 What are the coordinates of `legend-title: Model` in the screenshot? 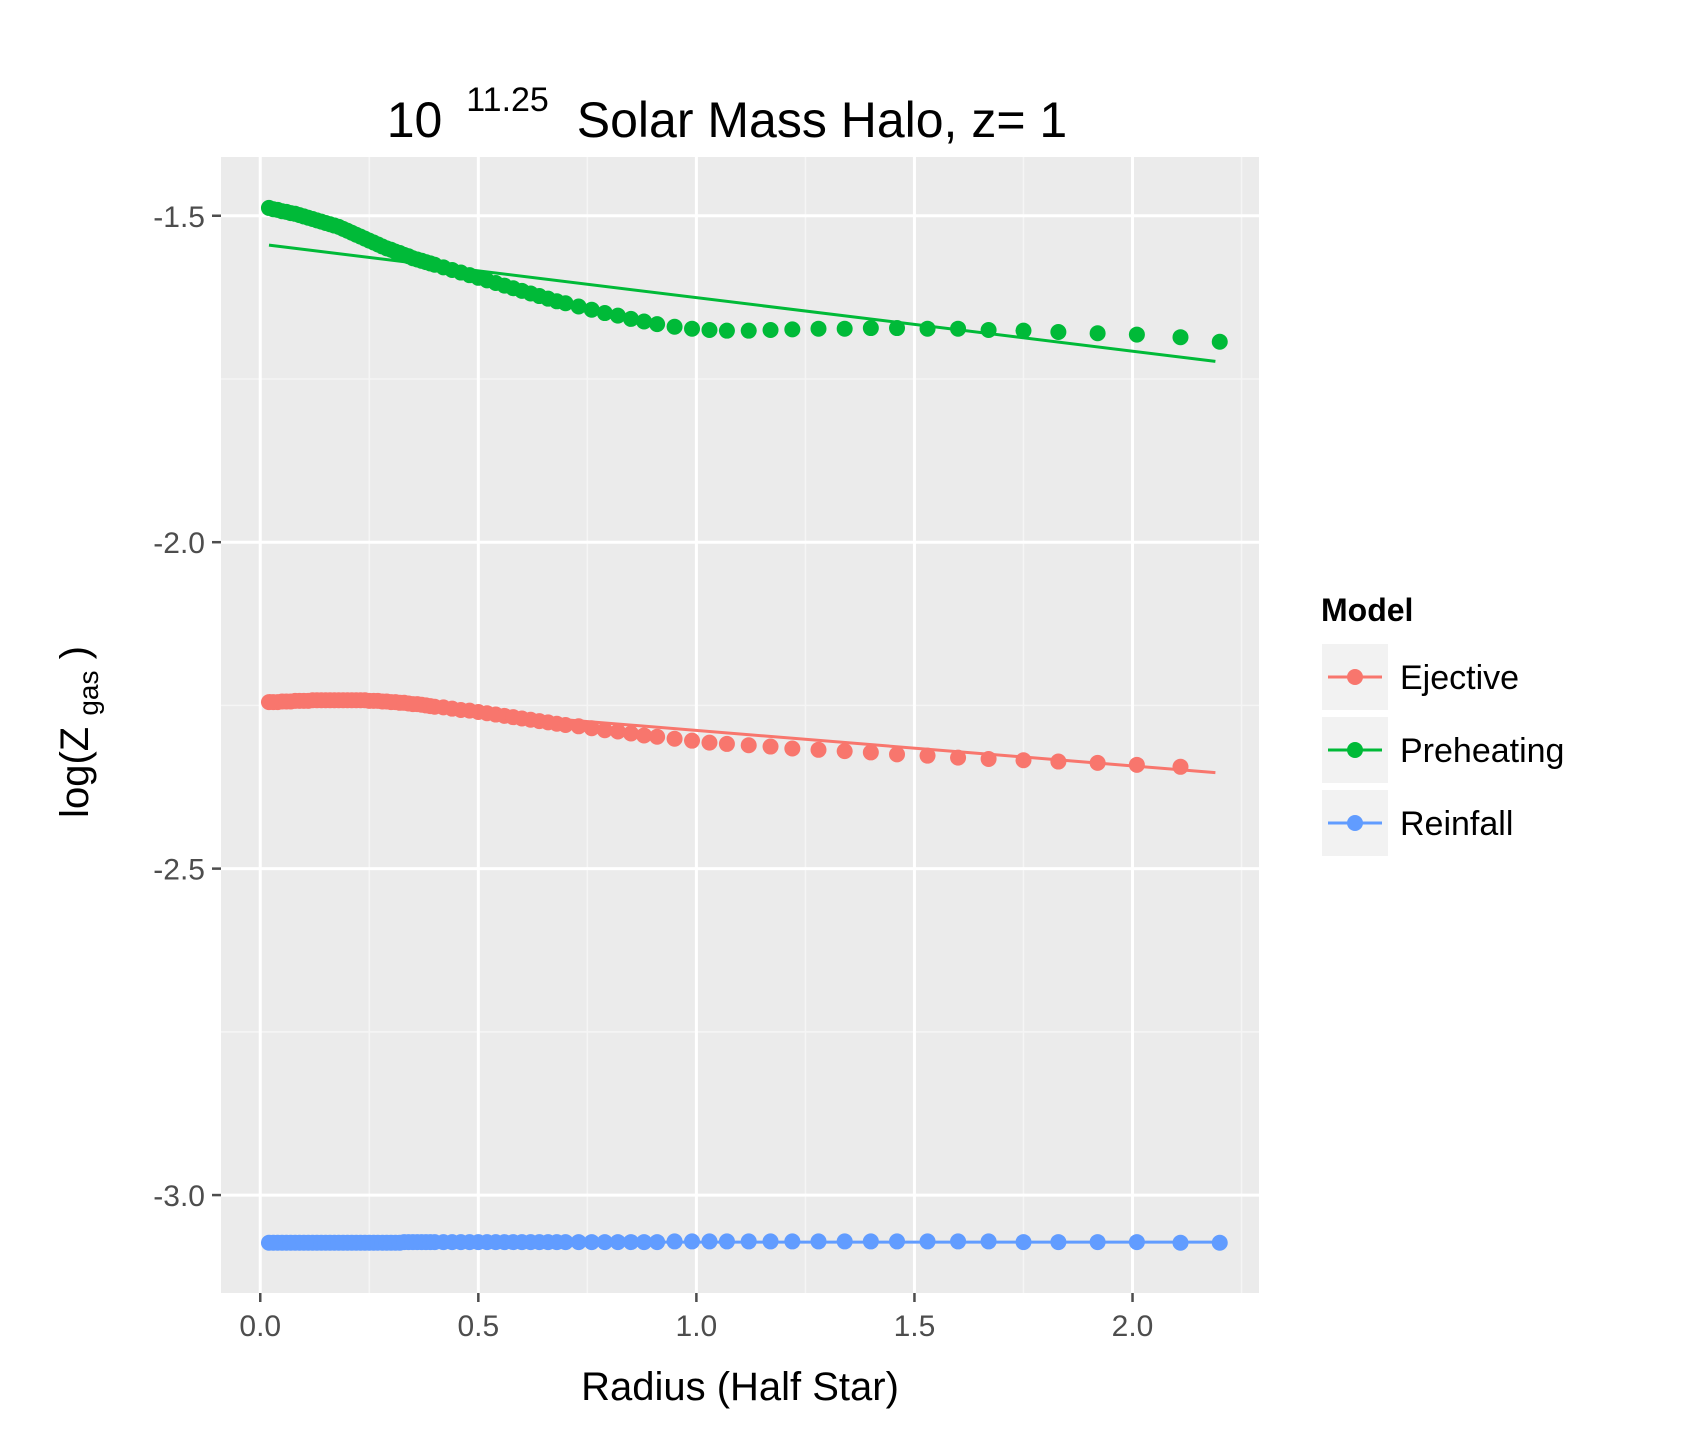 It's located at (1367, 610).